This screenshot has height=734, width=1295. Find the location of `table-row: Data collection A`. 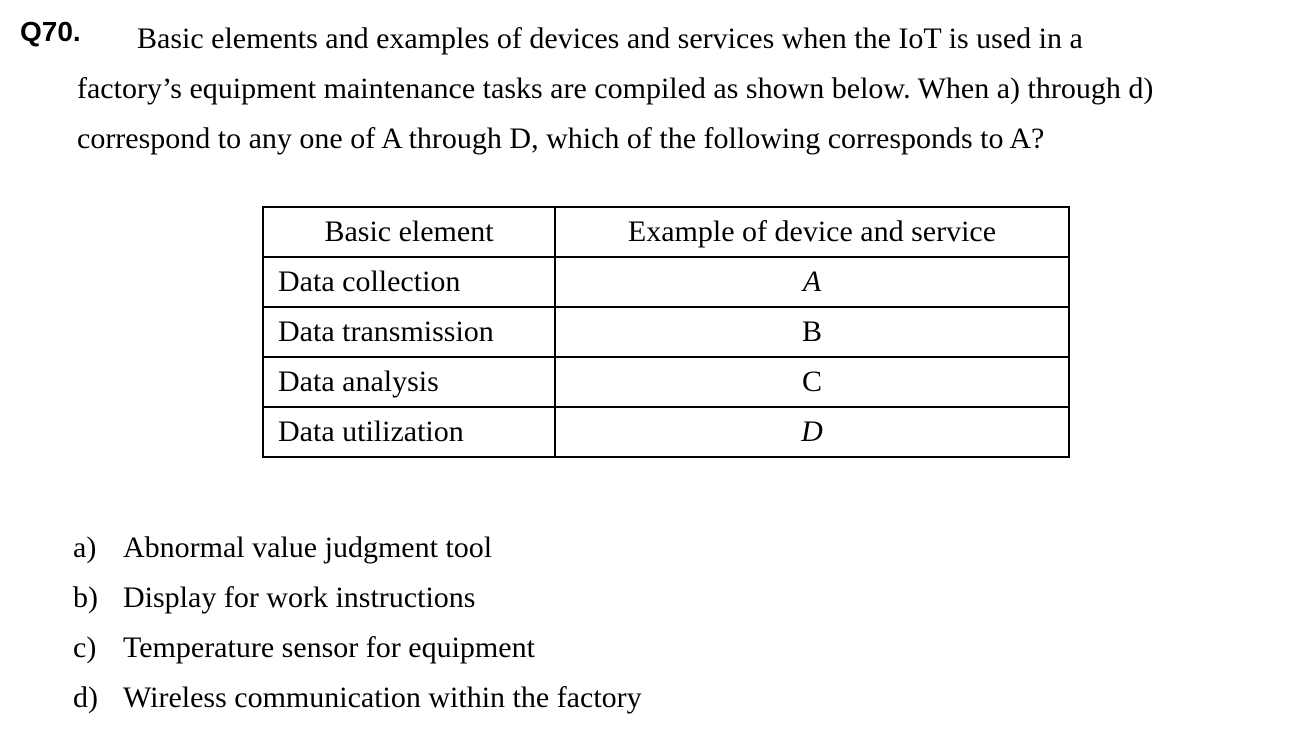

table-row: Data collection A is located at coordinates (666, 282).